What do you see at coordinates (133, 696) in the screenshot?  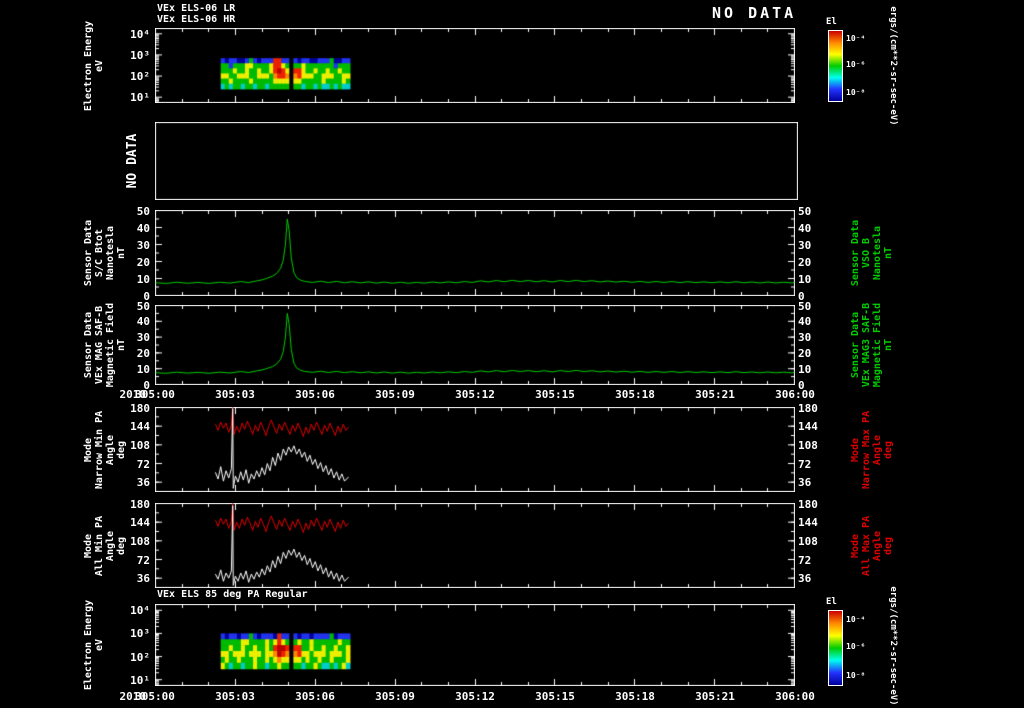 I see `x-axis-year-bottom: 2010` at bounding box center [133, 696].